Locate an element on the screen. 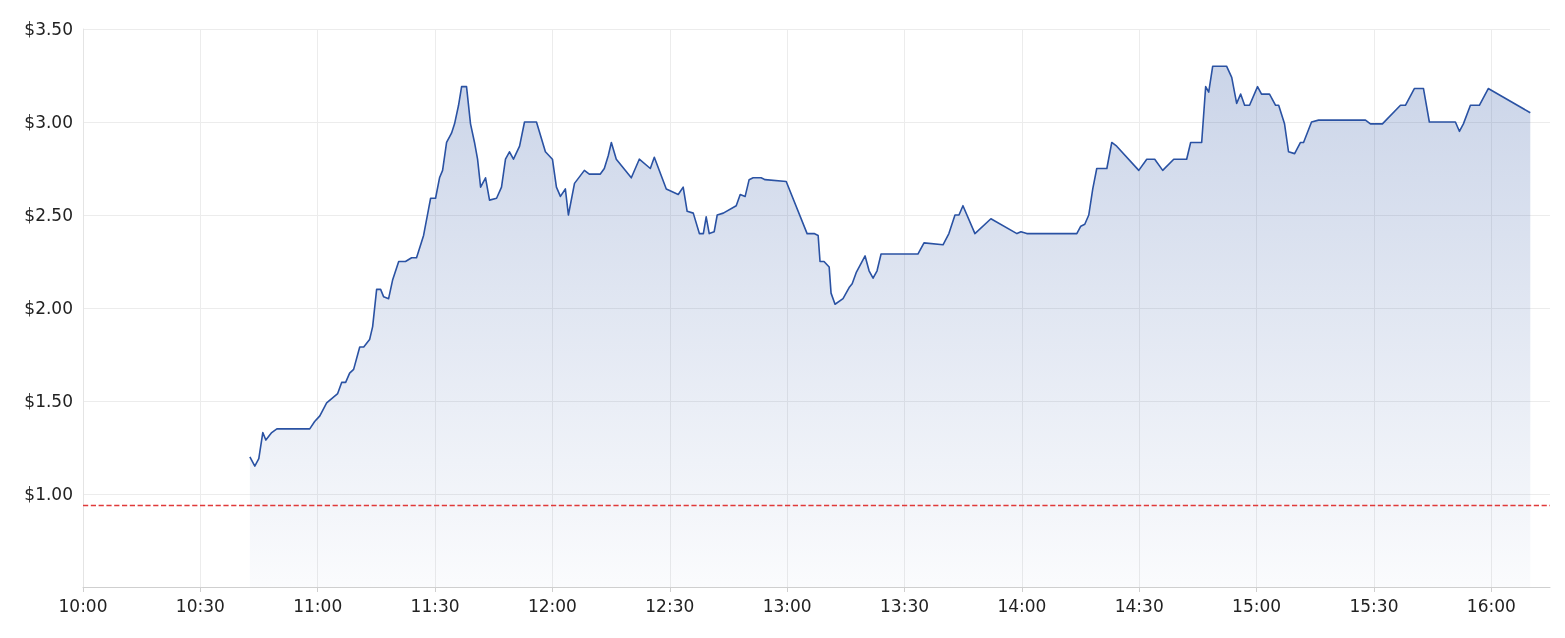  y-tick-label: $1.50 is located at coordinates (48, 401).